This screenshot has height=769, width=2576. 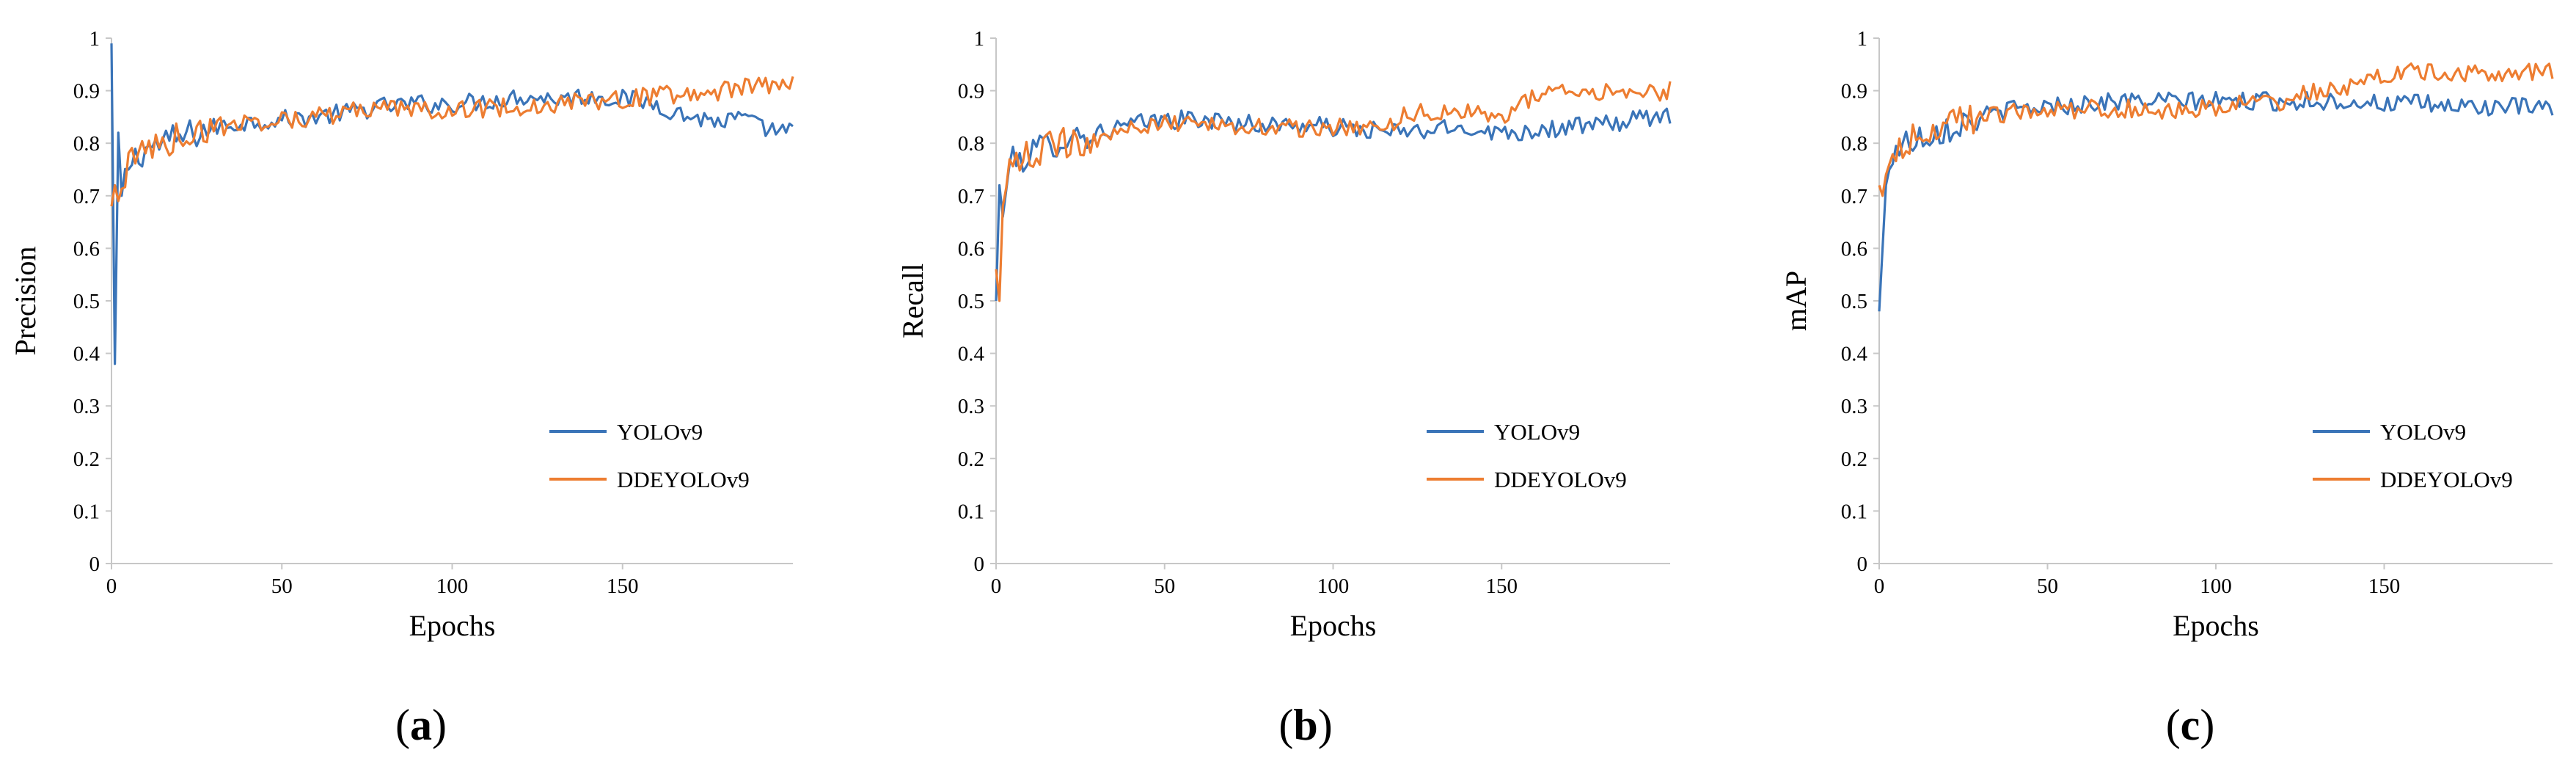 I want to click on y-axis-title: Precision, so click(x=25, y=301).